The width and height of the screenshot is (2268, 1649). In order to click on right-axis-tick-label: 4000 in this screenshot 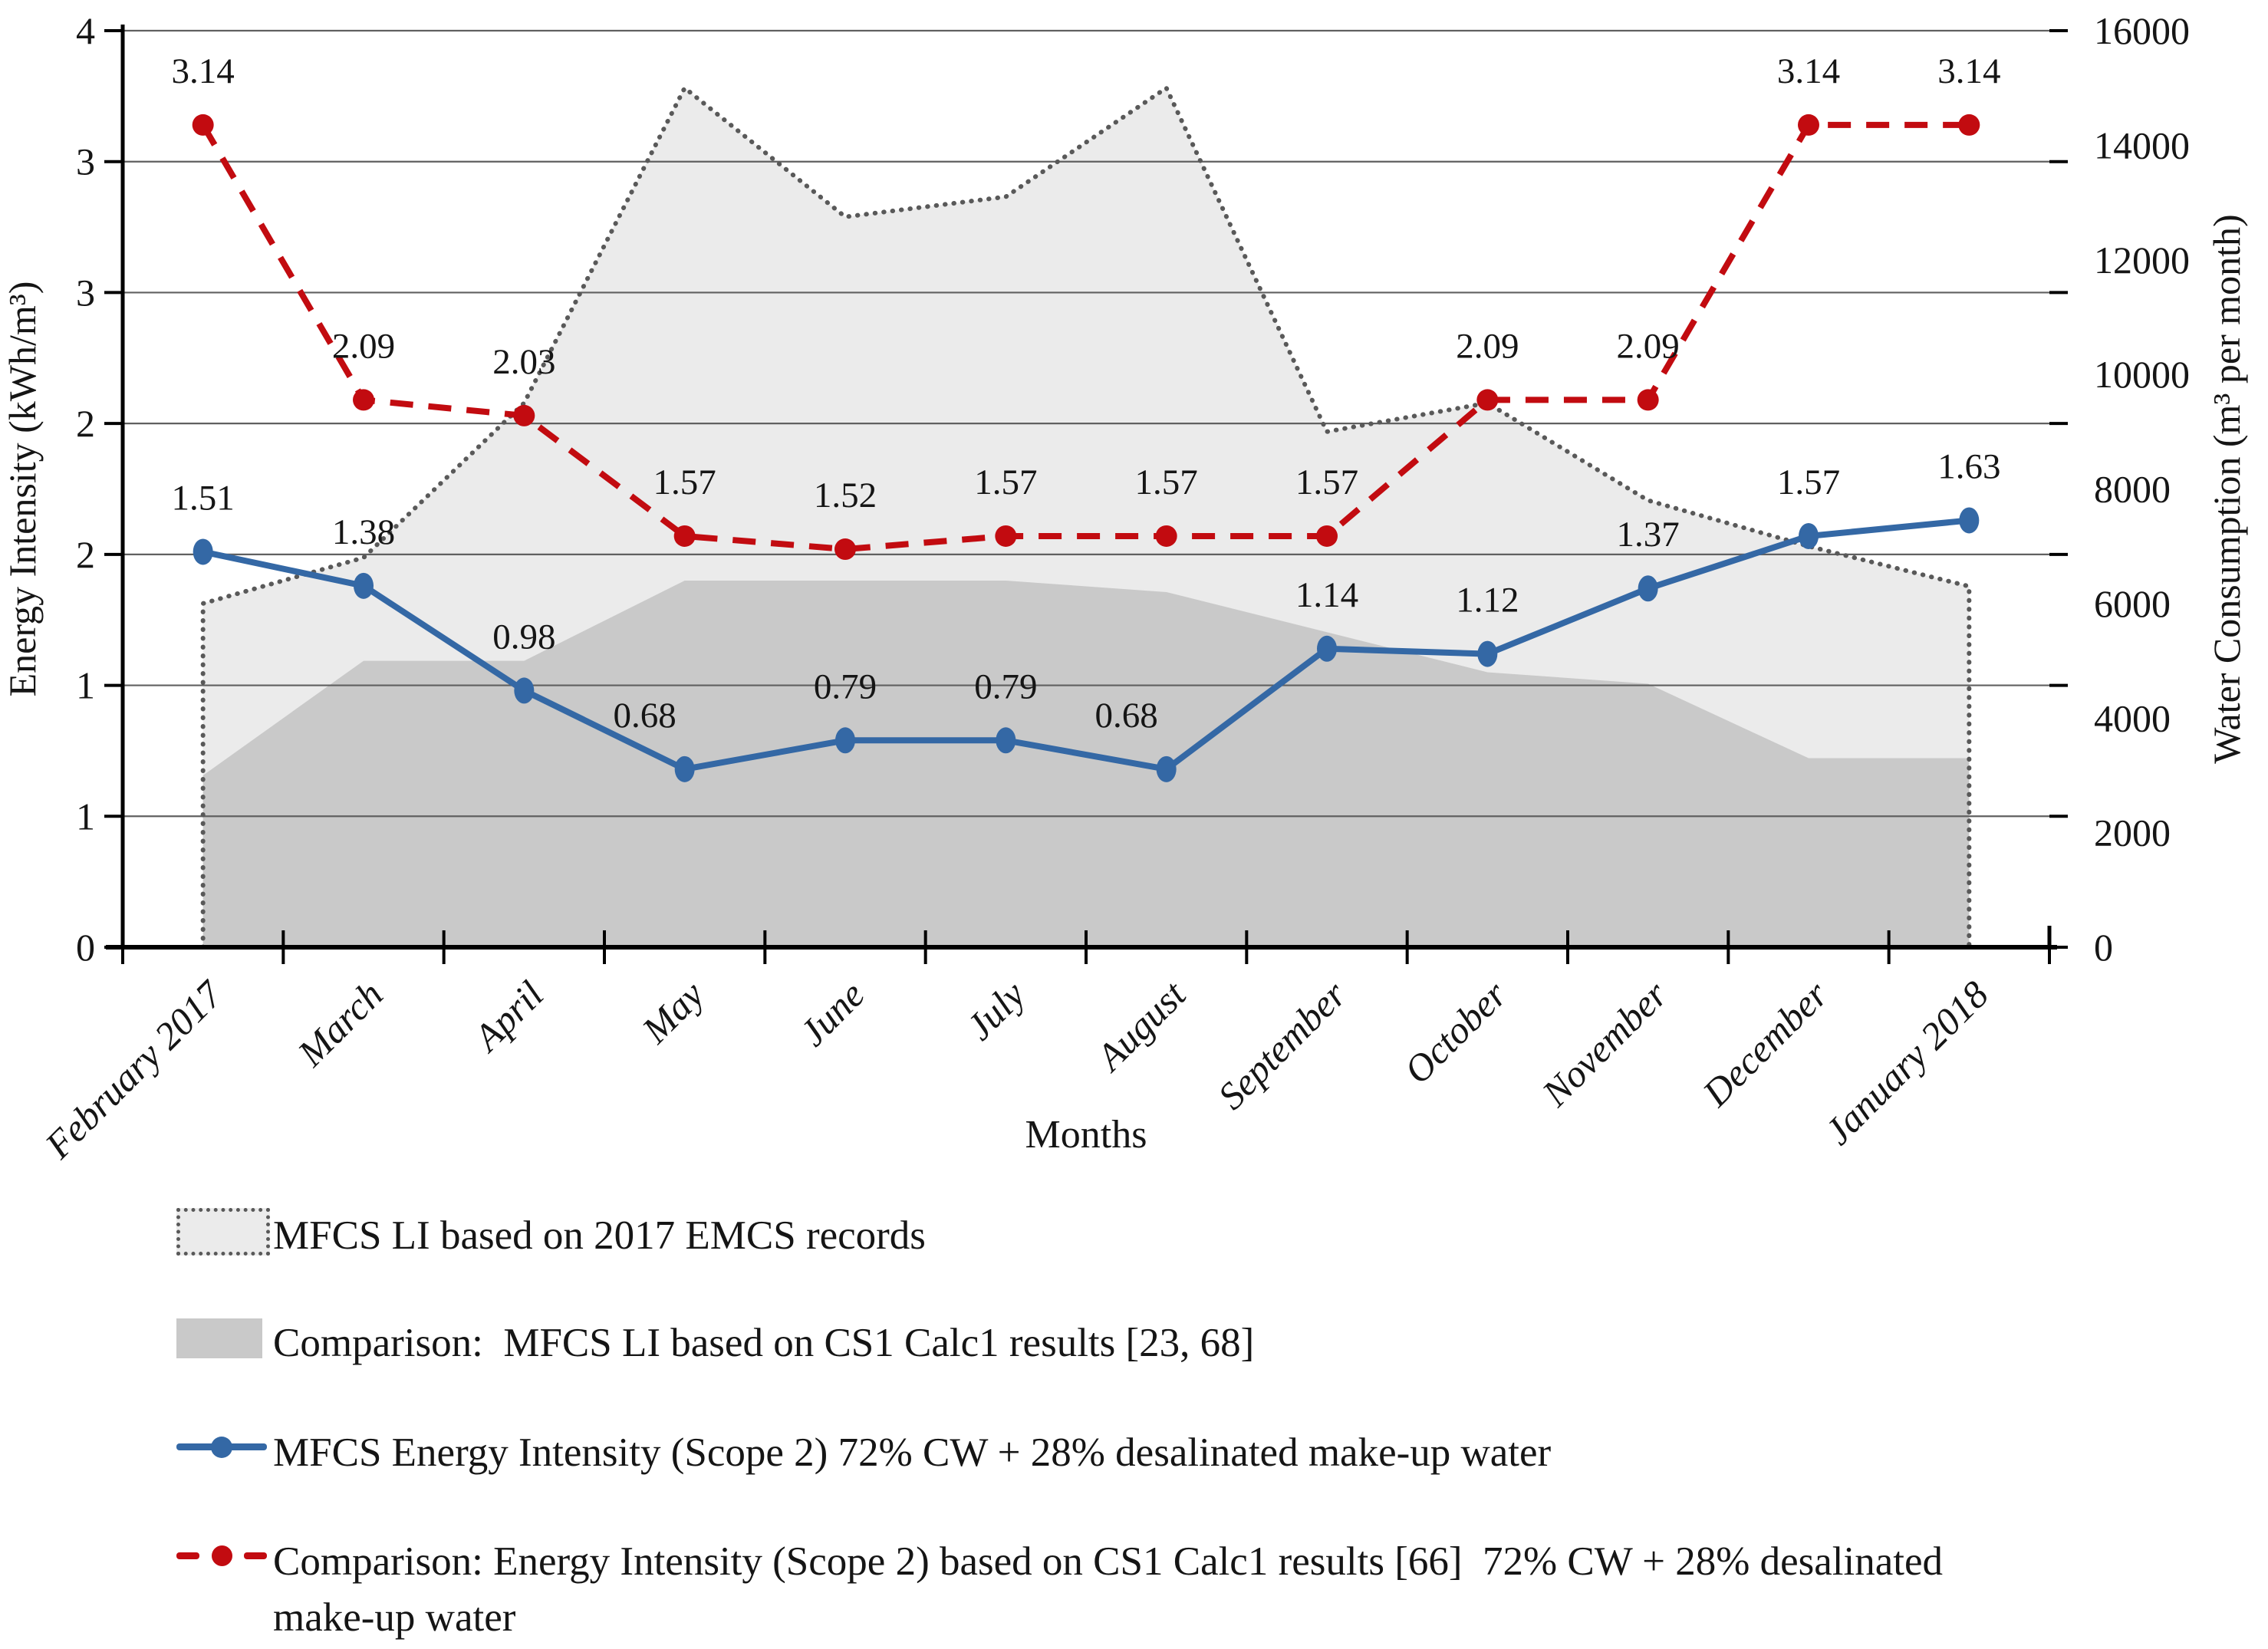, I will do `click(2133, 718)`.